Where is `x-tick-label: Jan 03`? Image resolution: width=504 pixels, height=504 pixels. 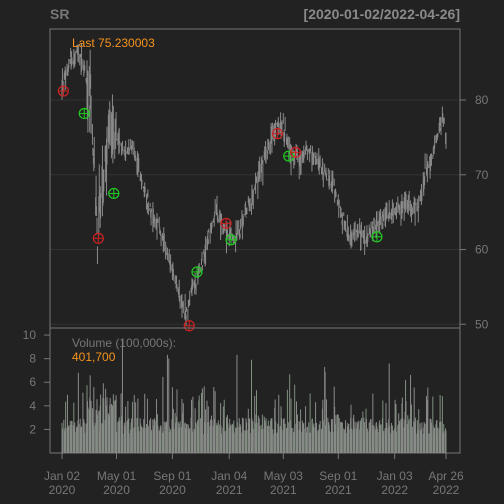 x-tick-label: Jan 03 is located at coordinates (395, 476).